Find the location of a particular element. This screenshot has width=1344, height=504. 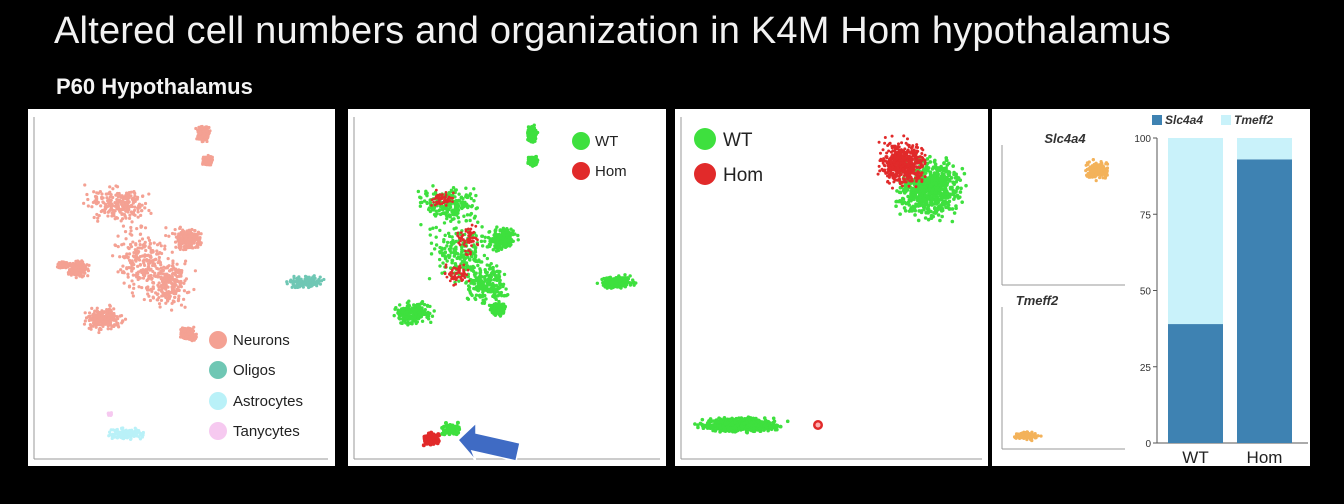

oligo-cell-point is located at coordinates (305, 283).